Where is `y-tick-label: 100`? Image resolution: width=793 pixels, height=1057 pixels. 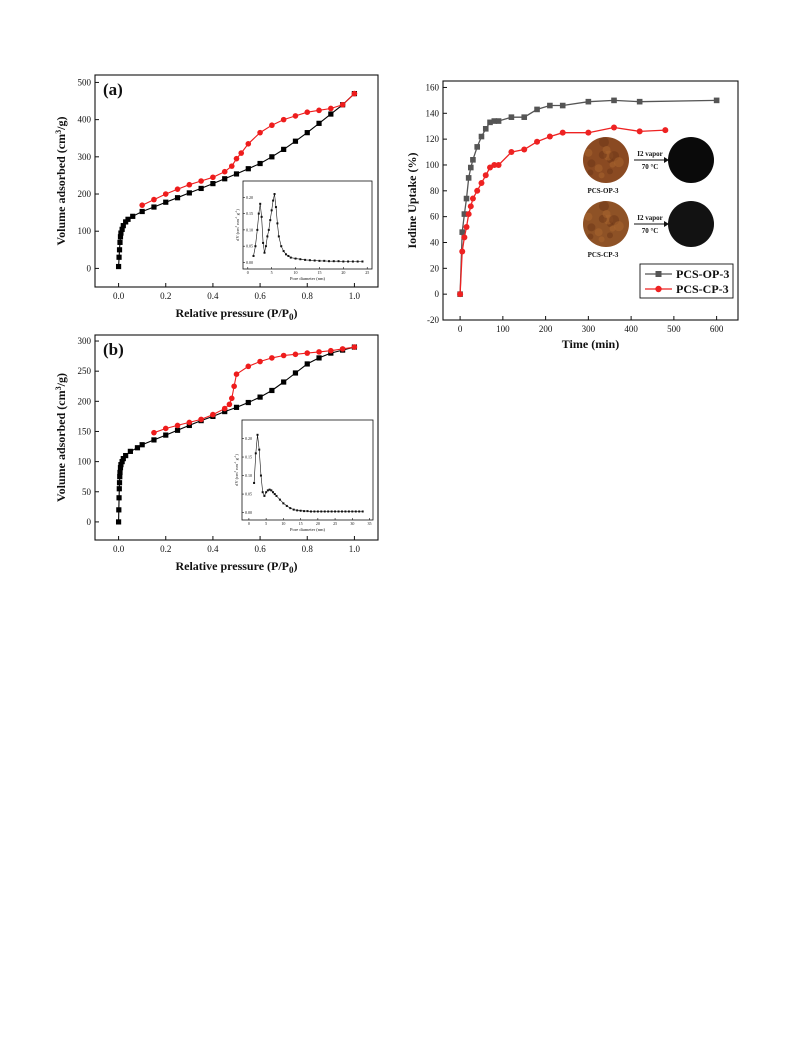 y-tick-label: 100 is located at coordinates (433, 165).